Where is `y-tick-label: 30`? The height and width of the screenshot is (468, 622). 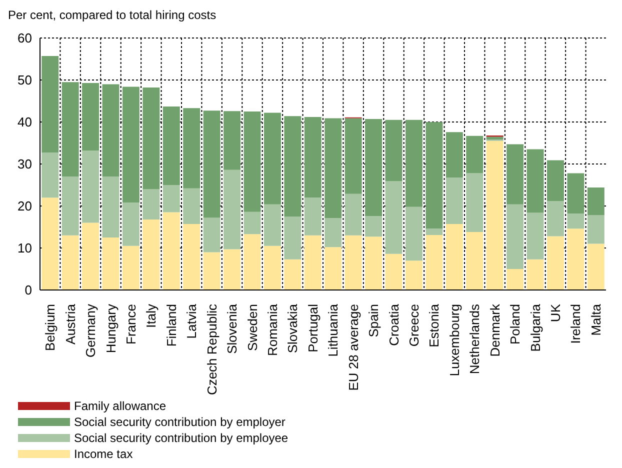 y-tick-label: 30 is located at coordinates (25, 164).